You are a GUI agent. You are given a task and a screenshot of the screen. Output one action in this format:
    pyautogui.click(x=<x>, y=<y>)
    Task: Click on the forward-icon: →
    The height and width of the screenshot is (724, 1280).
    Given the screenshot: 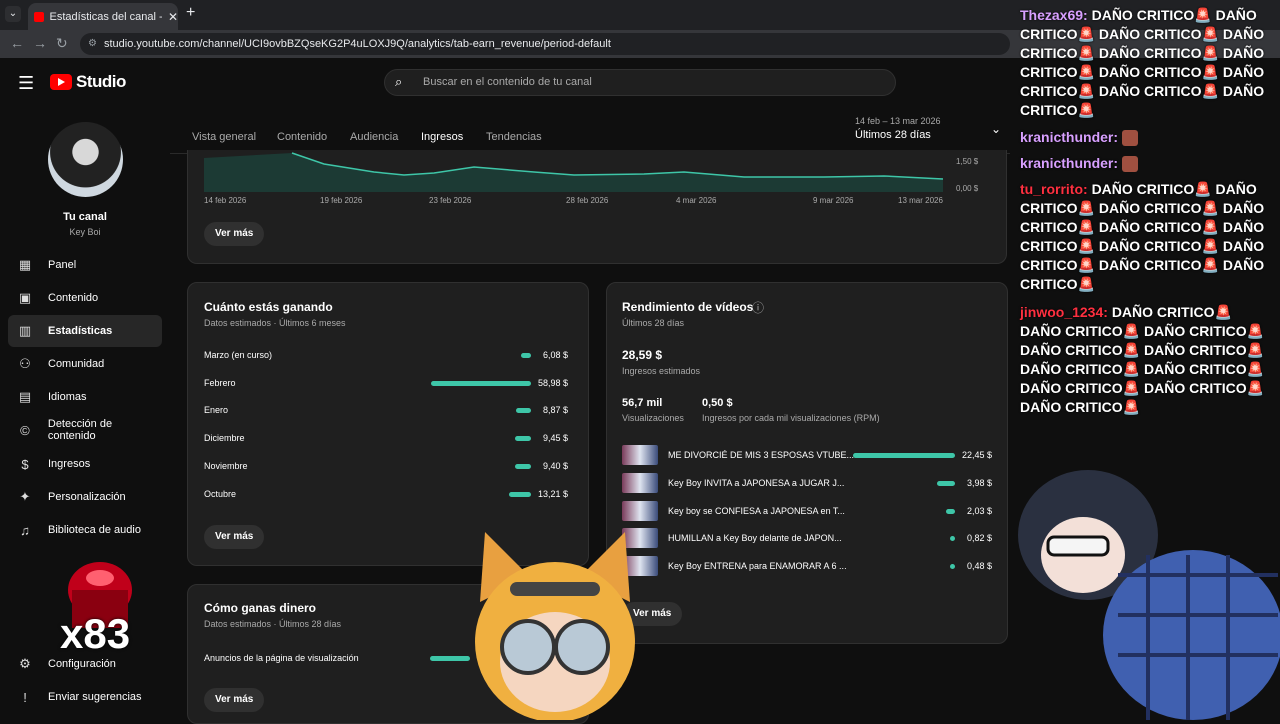 What is the action you would take?
    pyautogui.click(x=40, y=43)
    